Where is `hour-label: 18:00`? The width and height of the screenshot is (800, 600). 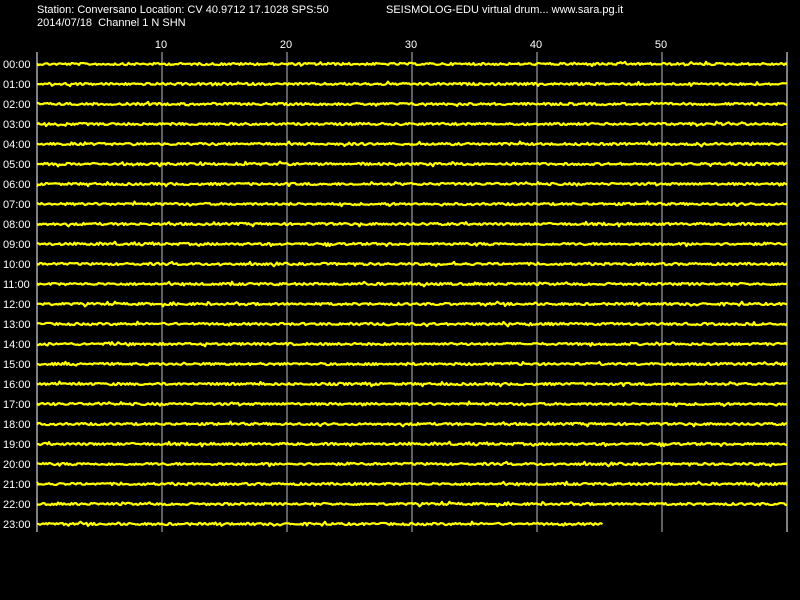
hour-label: 18:00 is located at coordinates (17, 425).